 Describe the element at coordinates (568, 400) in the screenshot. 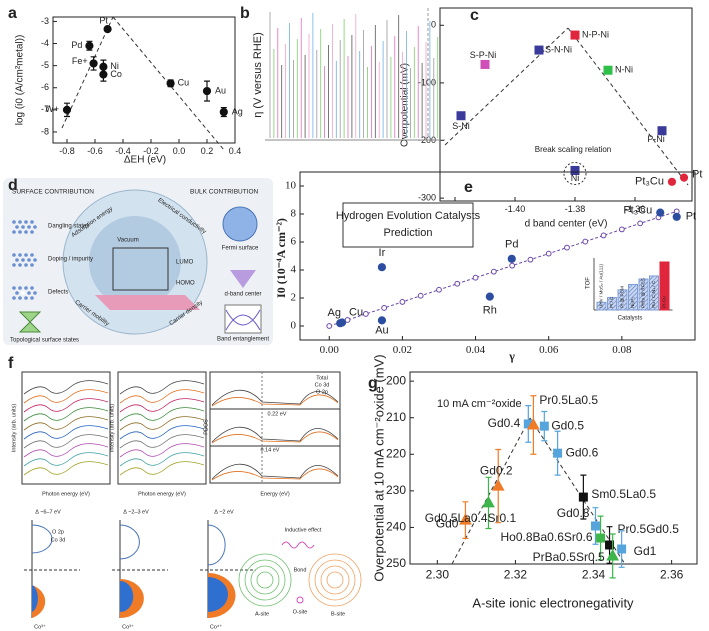

I see `point-label: Pr0.5La0.5` at that location.